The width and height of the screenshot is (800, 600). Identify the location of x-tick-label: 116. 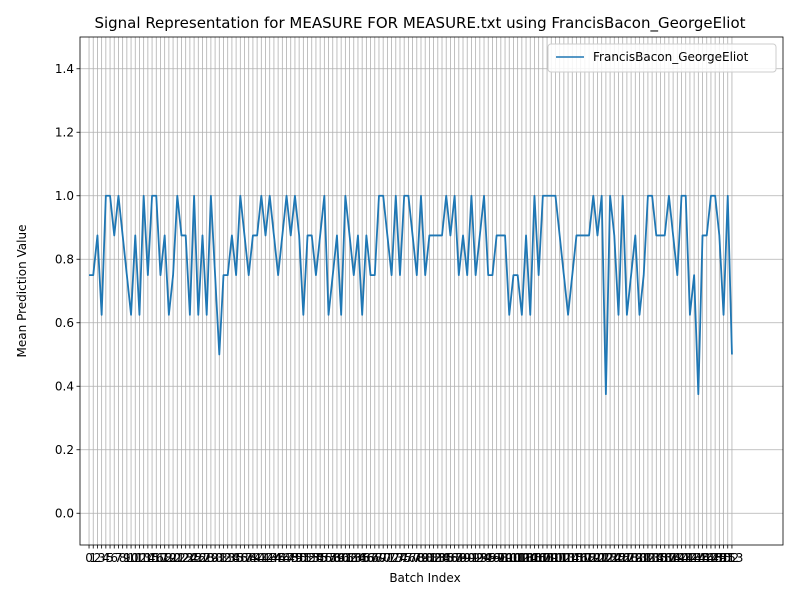
(576, 558).